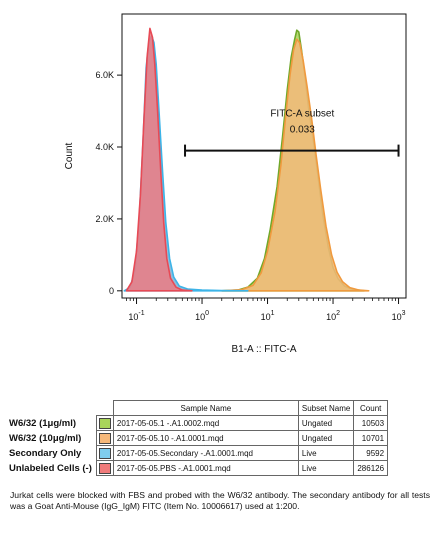  What do you see at coordinates (333, 316) in the screenshot?
I see `x-tick-label: 10²` at bounding box center [333, 316].